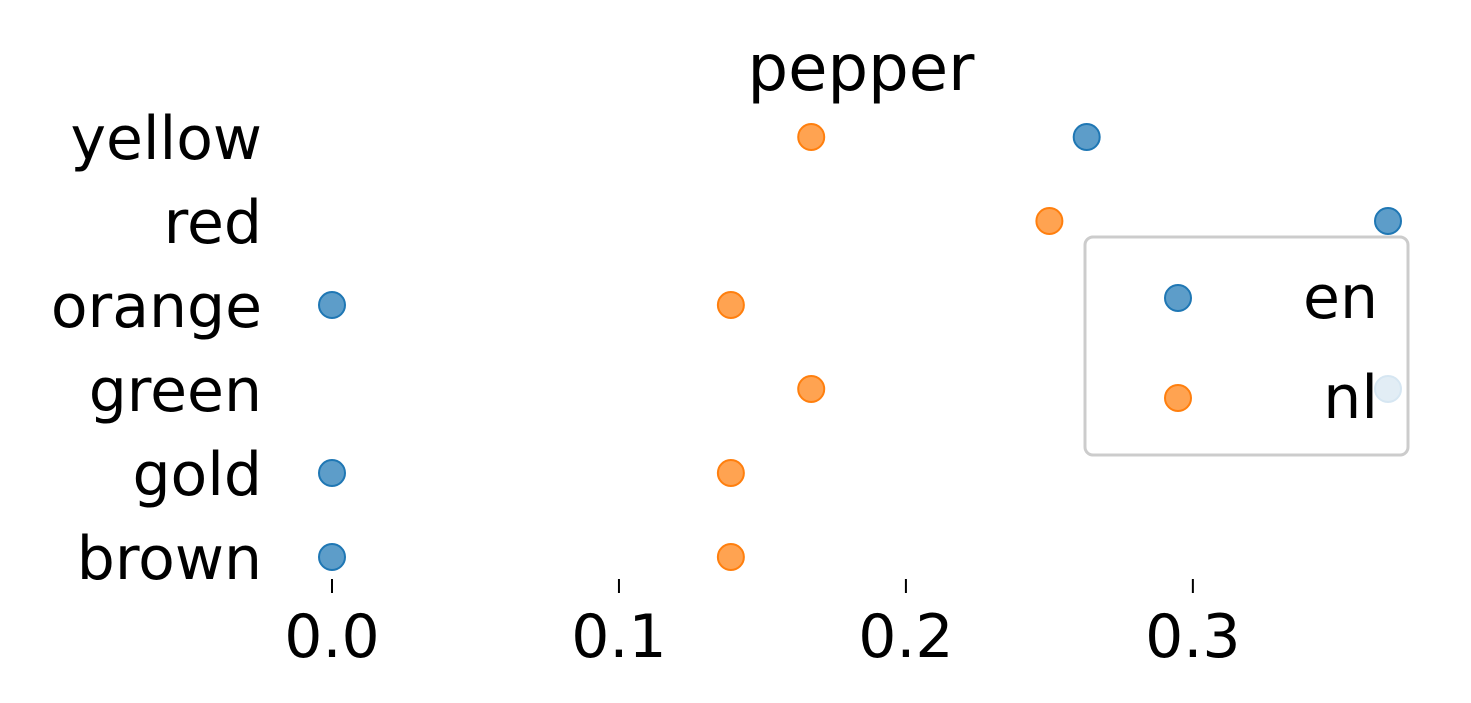  What do you see at coordinates (213, 223) in the screenshot?
I see `y-tick-label: red` at bounding box center [213, 223].